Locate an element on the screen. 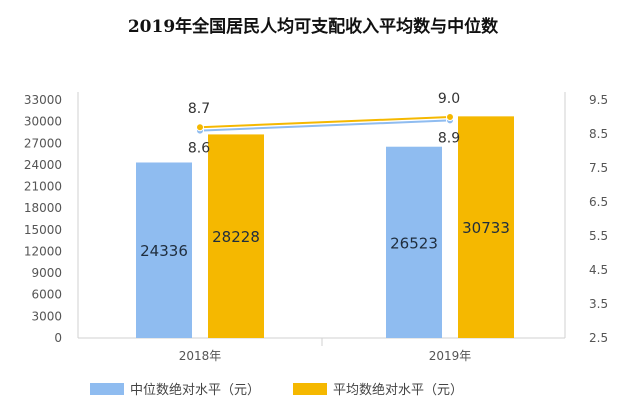 The height and width of the screenshot is (408, 626). line-series: 8.6 8.9 8.7 9.0 is located at coordinates (324, 124).